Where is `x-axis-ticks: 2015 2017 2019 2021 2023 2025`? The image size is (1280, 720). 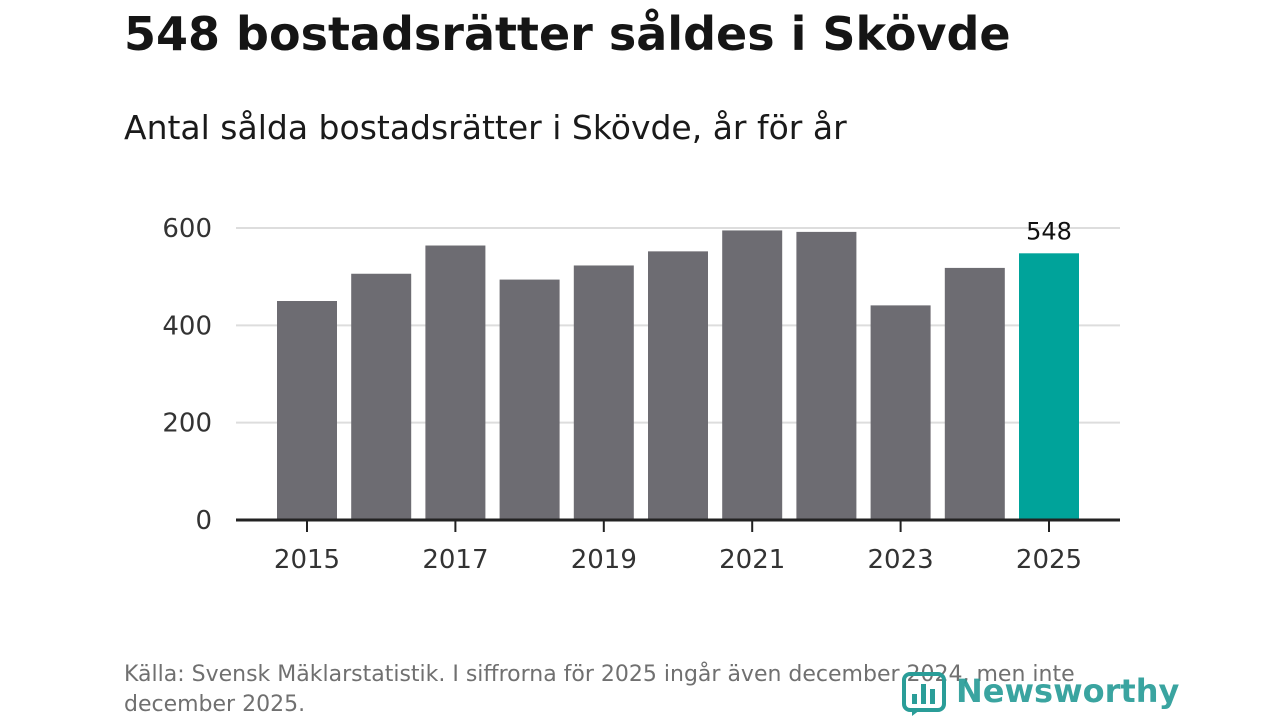
x-axis-ticks: 2015 2017 2019 2021 2023 2025 is located at coordinates (678, 547).